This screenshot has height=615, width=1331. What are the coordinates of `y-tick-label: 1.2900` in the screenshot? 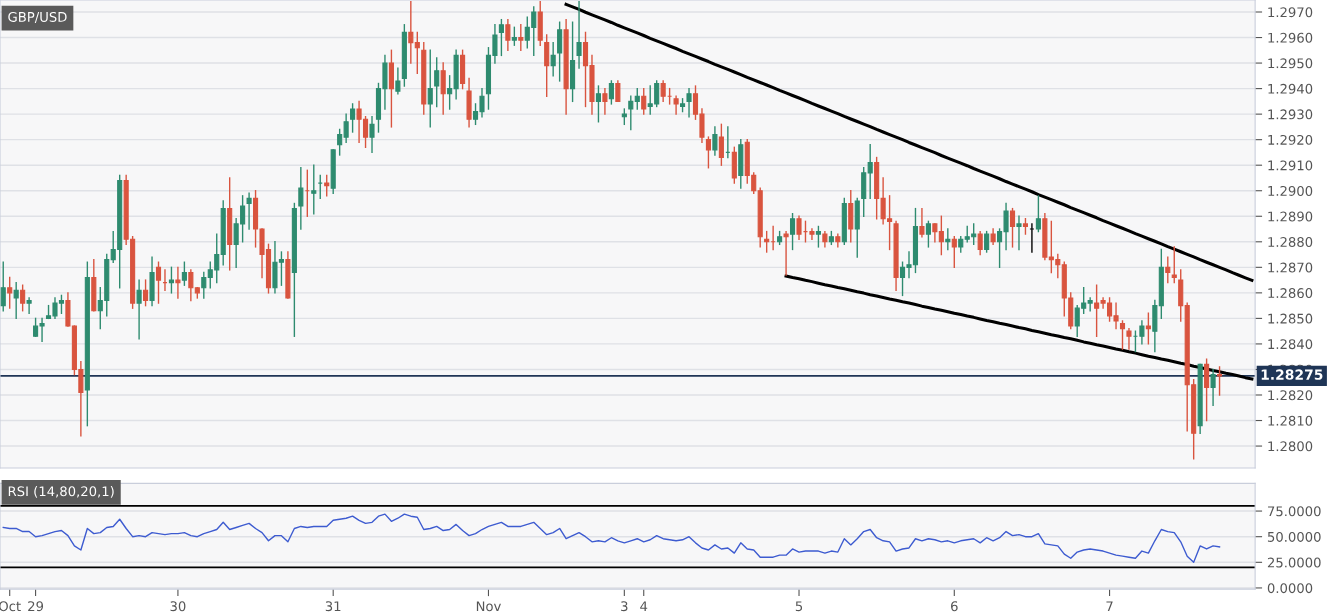 It's located at (1290, 190).